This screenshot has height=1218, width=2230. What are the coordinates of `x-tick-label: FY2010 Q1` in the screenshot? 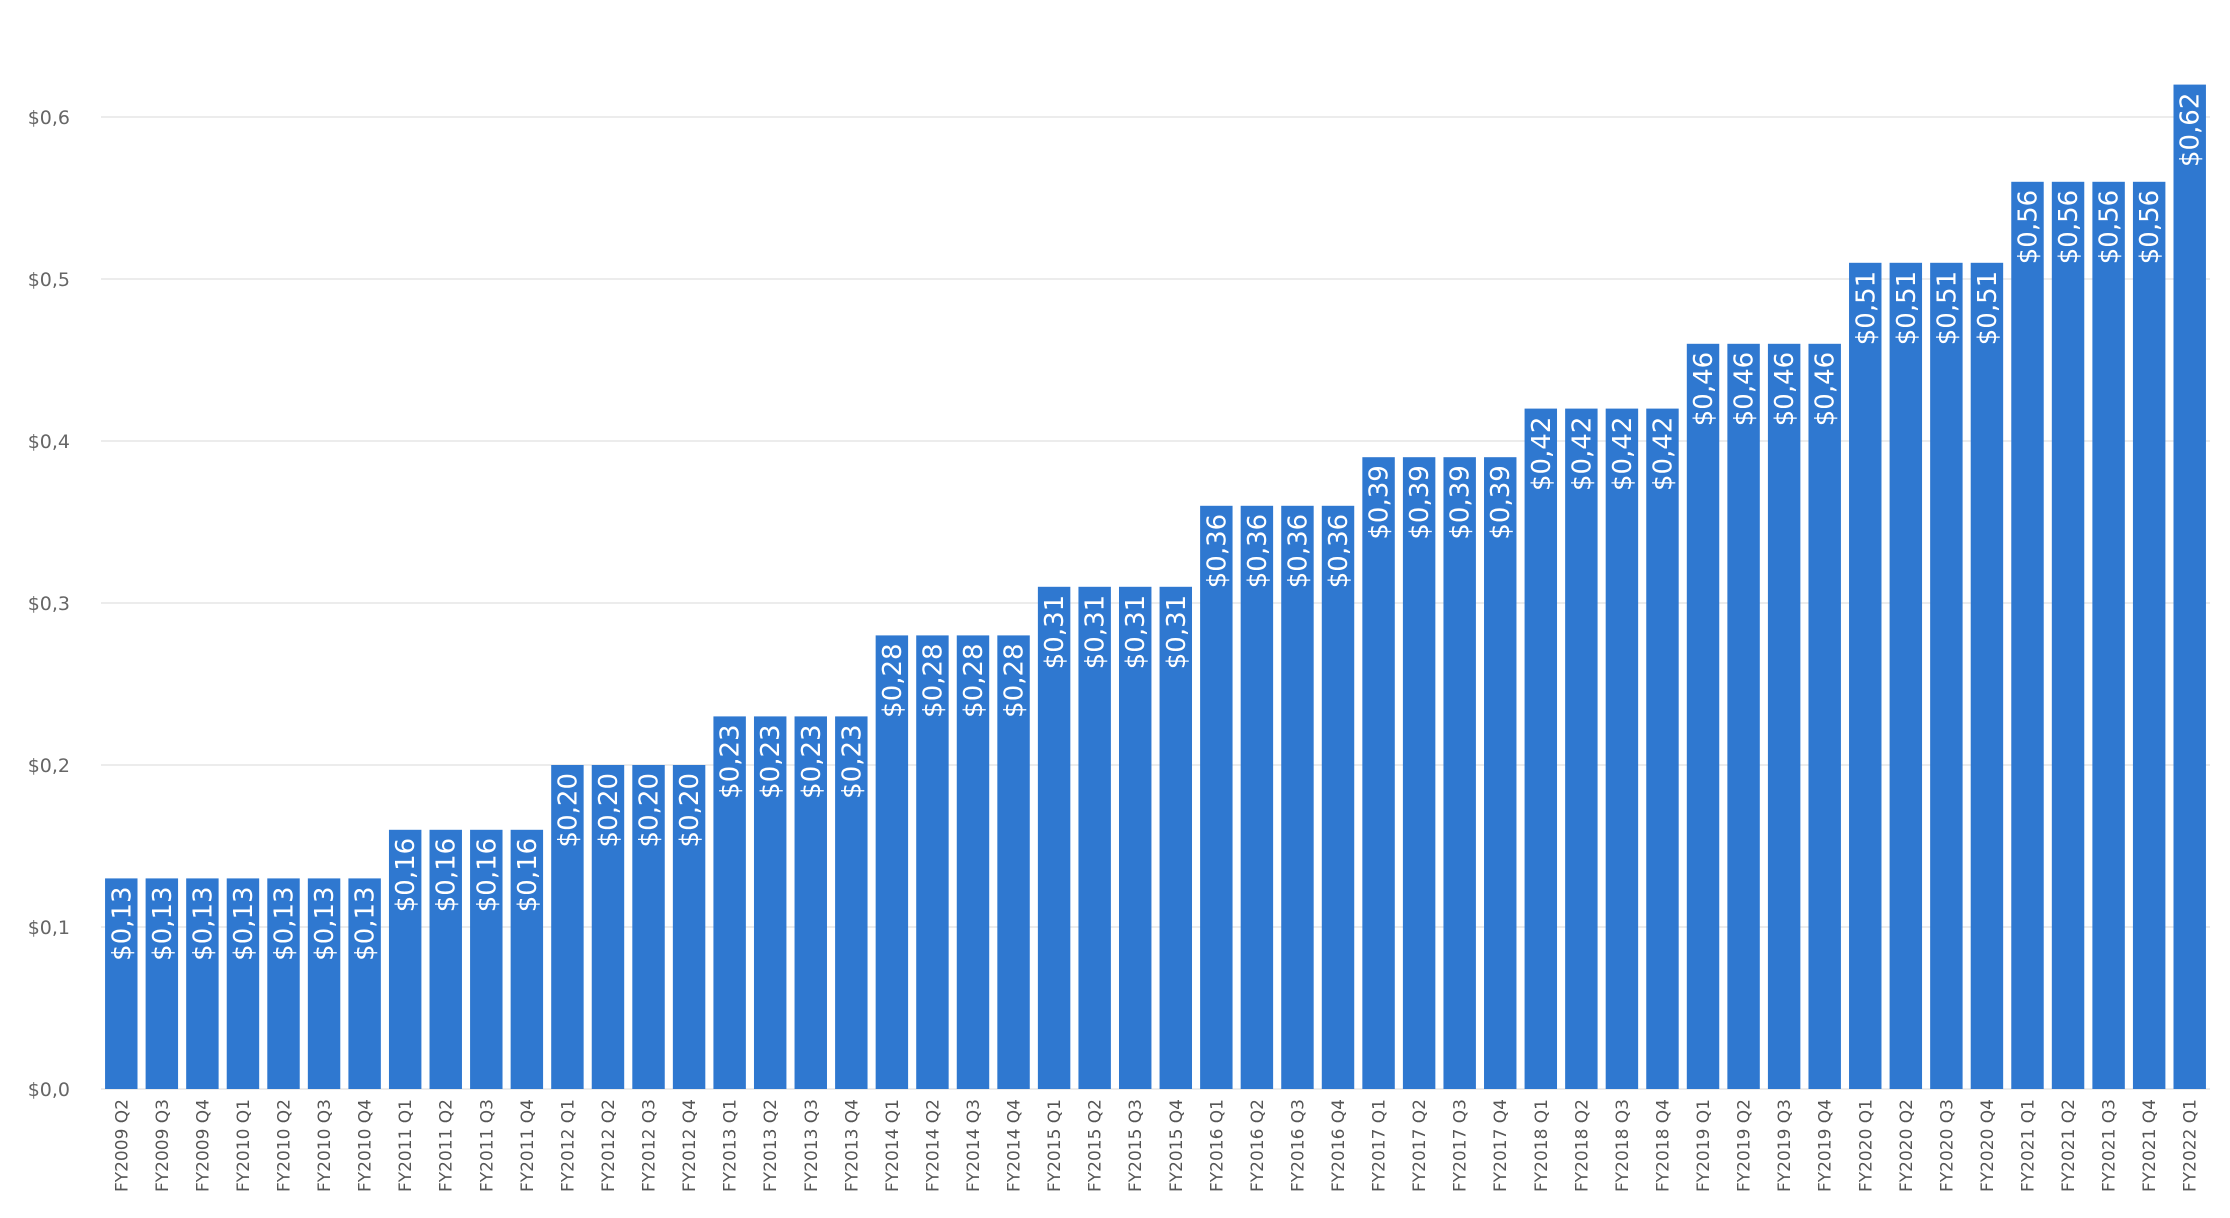 It's located at (244, 1145).